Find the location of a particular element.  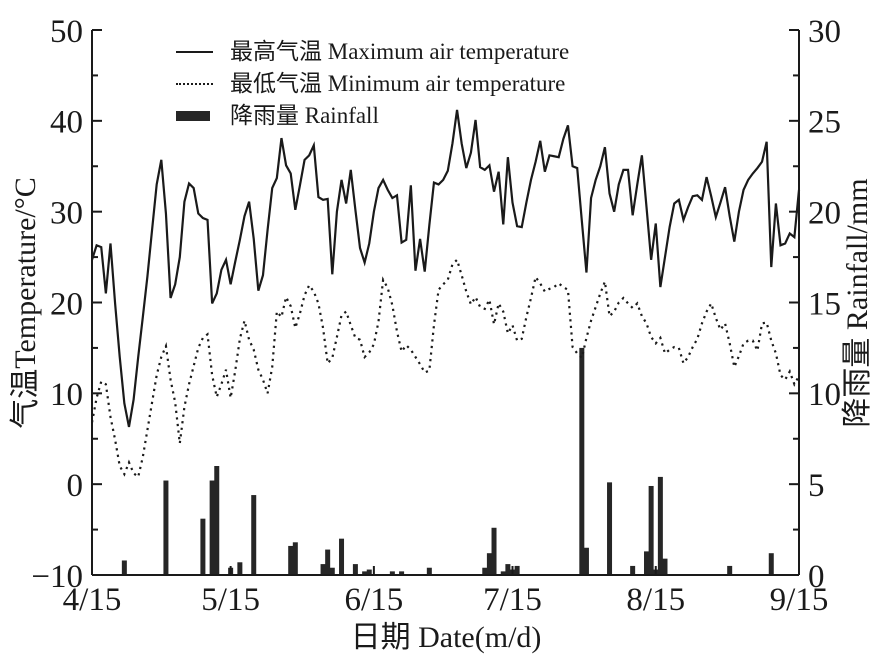

y-right-tick-label: 20 is located at coordinates (824, 214).